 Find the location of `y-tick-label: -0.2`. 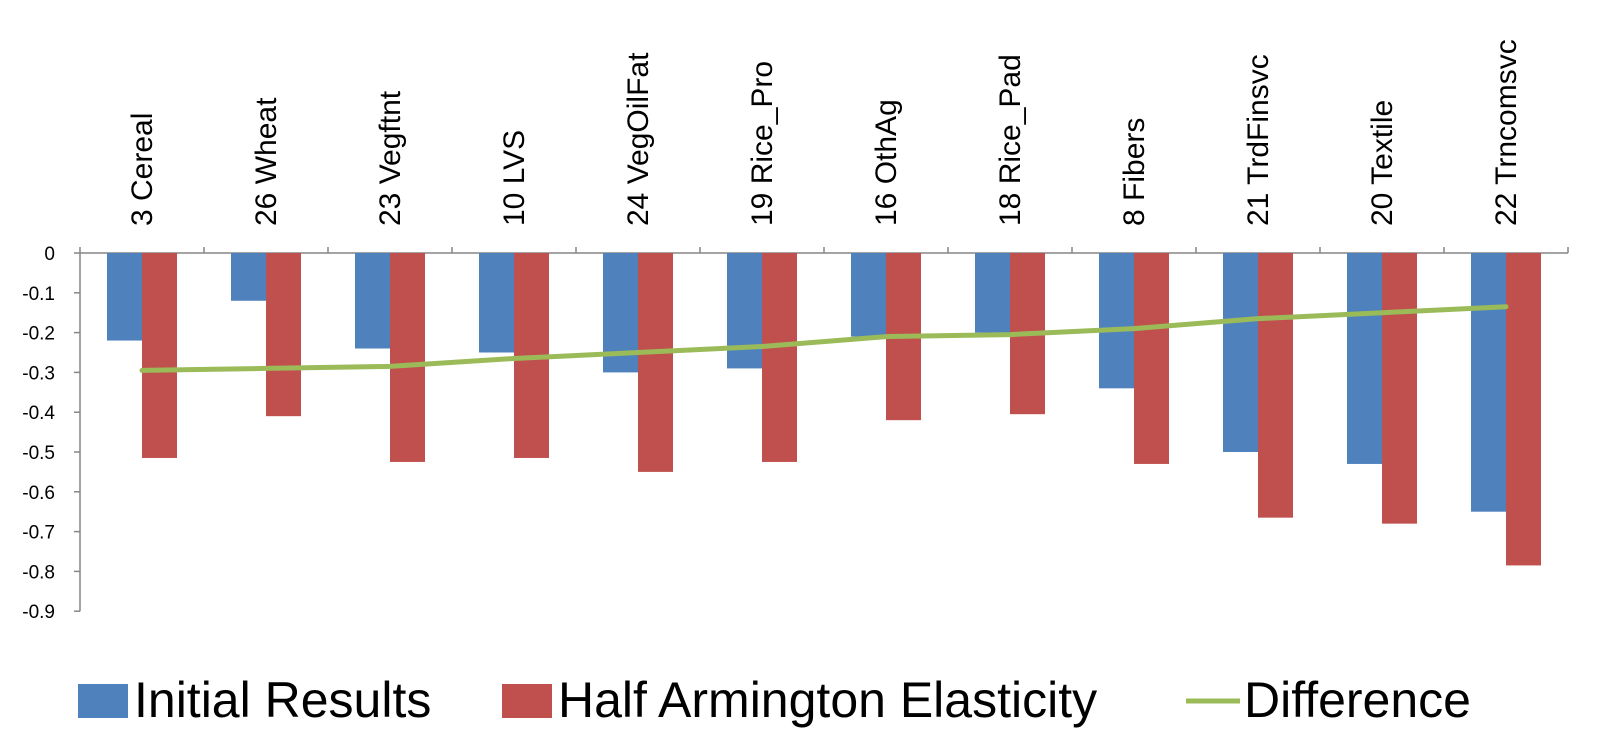

y-tick-label: -0.2 is located at coordinates (38, 334).